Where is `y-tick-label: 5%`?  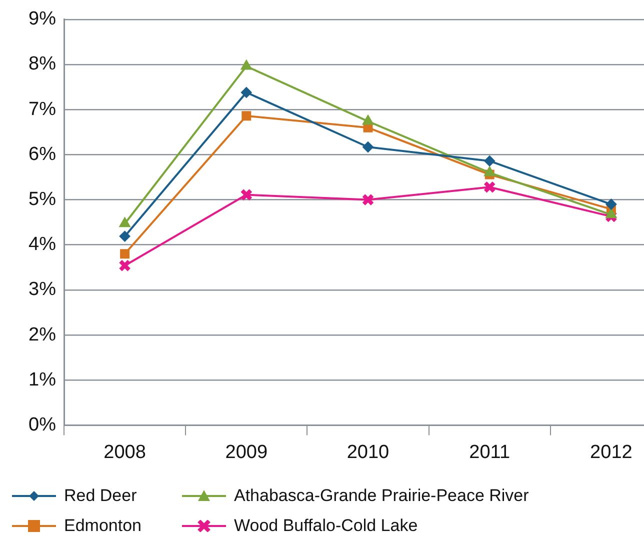
y-tick-label: 5% is located at coordinates (42, 199).